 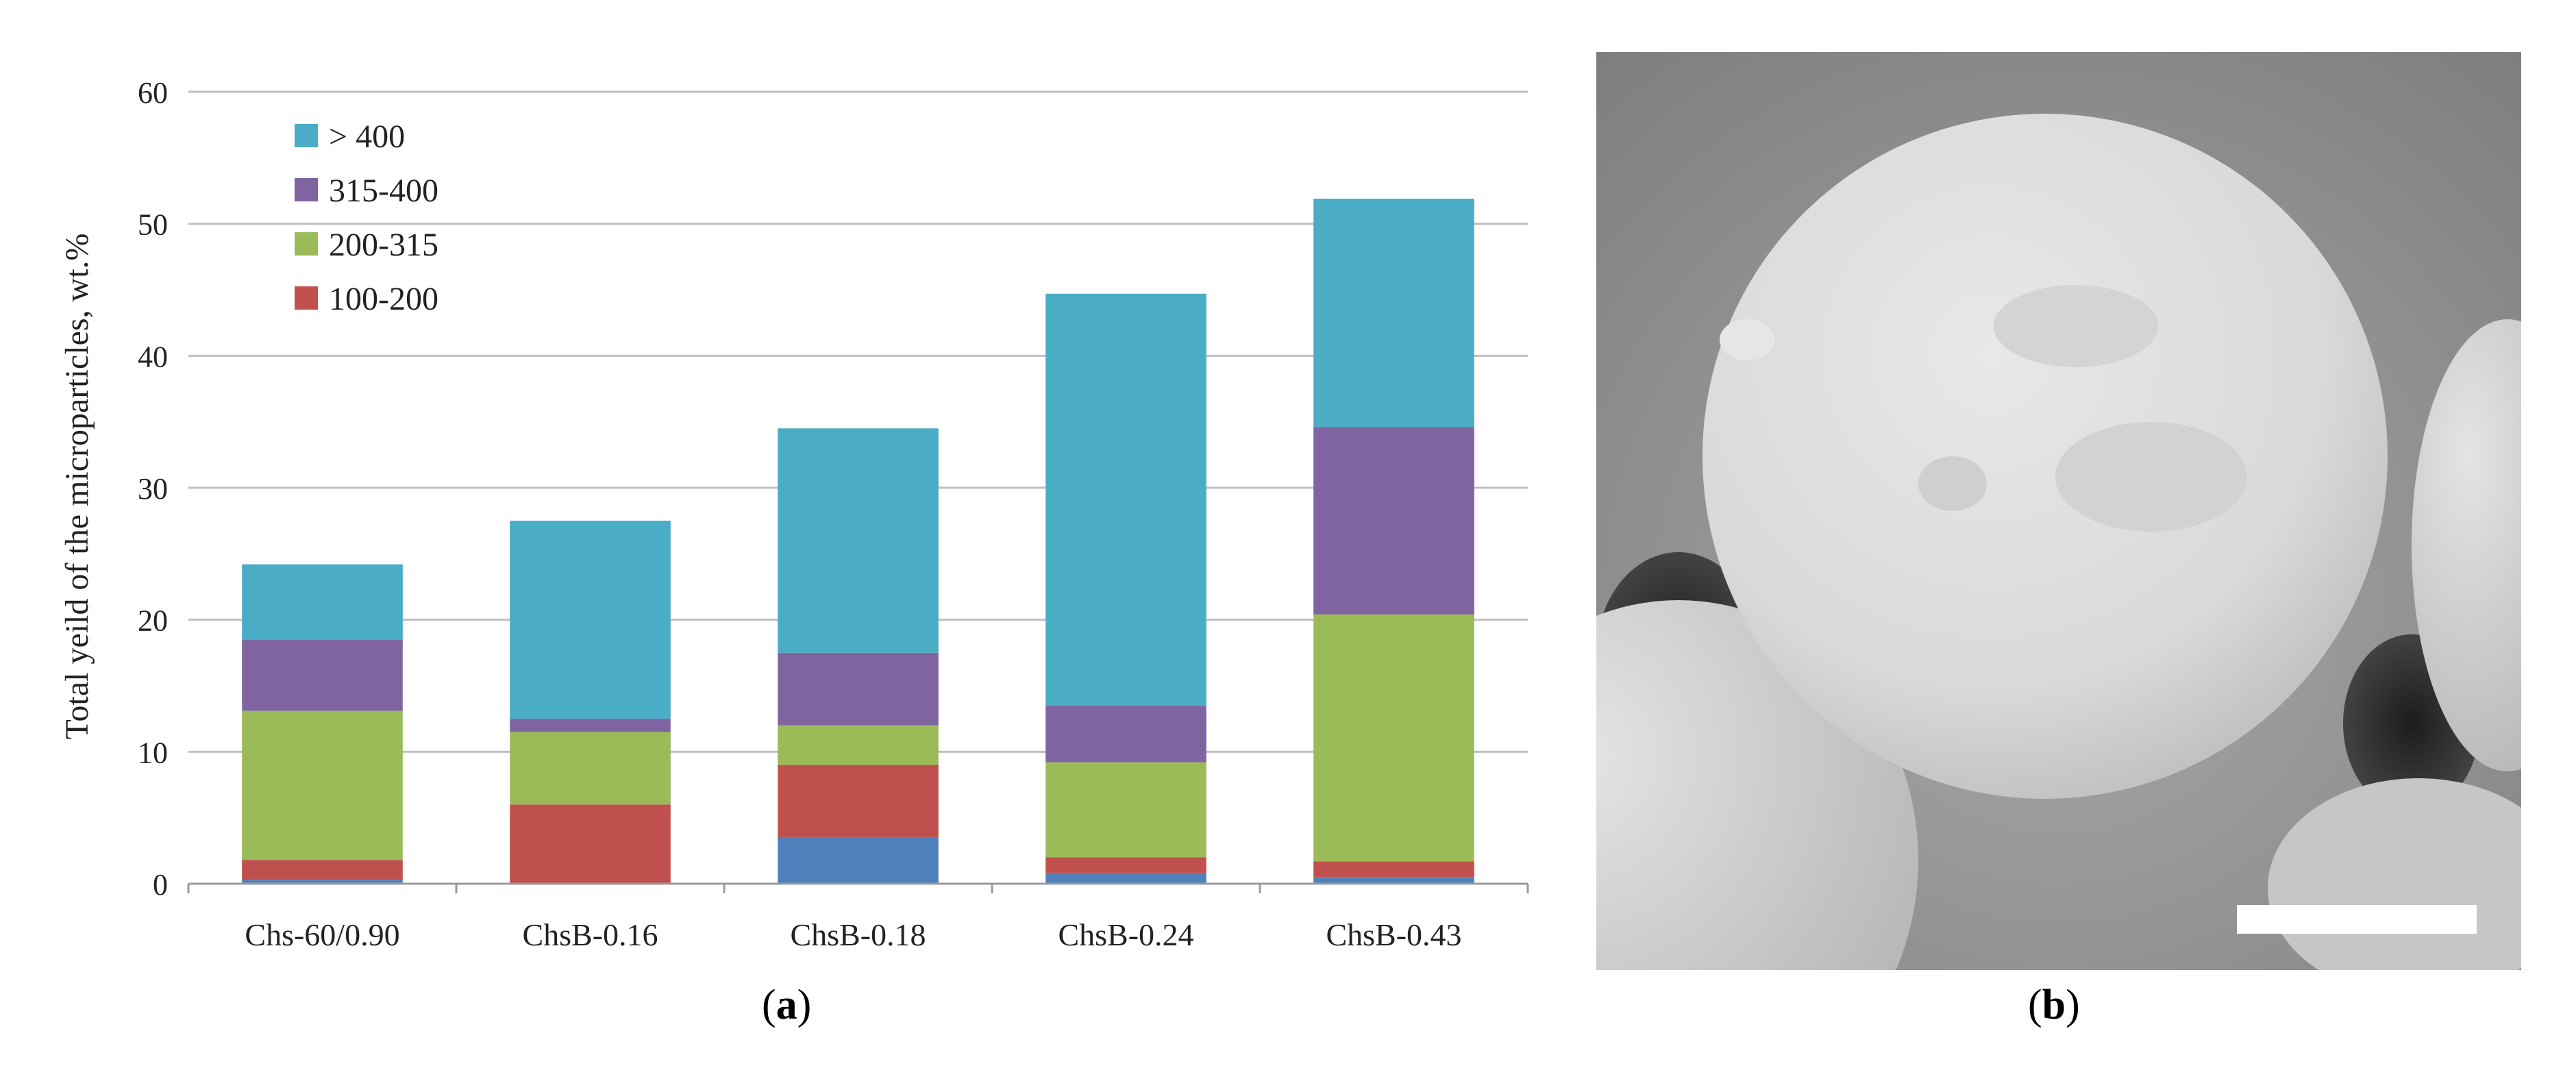 I want to click on bar-segment-200-315-Chs-60/0.90, so click(x=322, y=785).